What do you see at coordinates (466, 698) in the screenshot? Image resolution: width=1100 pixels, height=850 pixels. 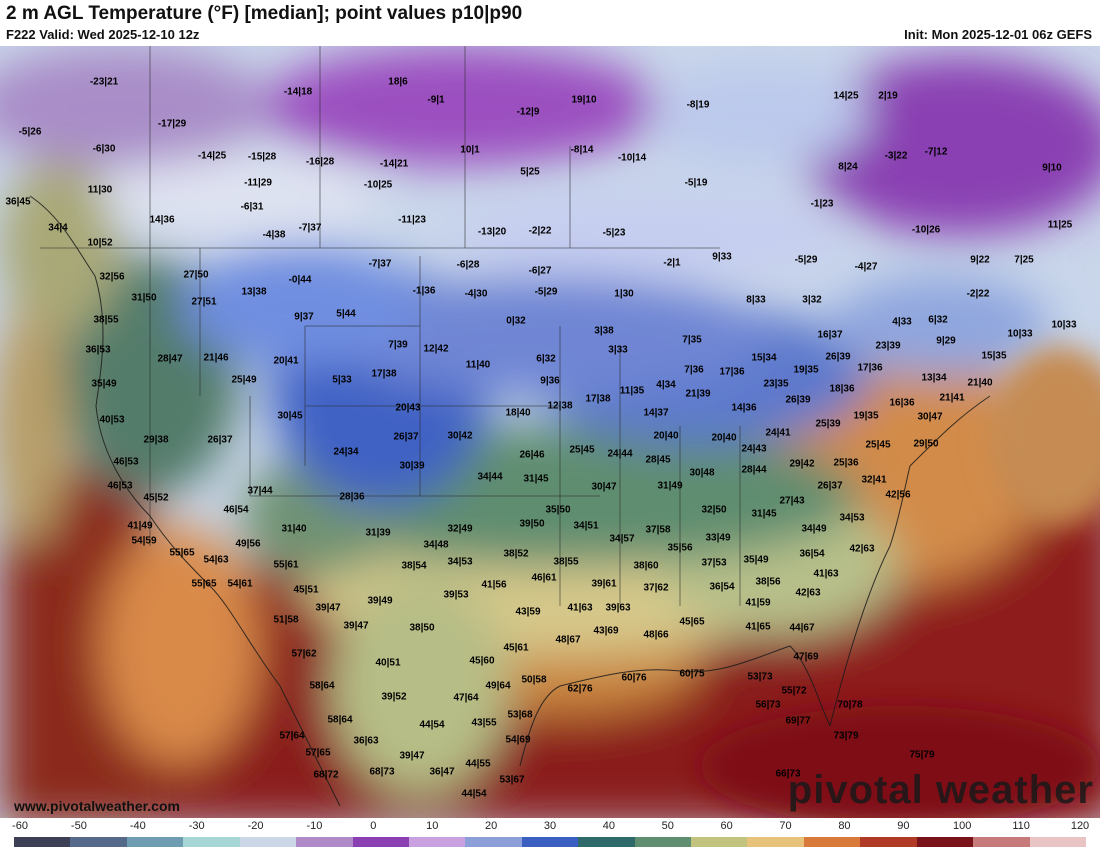 I see `point-value: 47|64` at bounding box center [466, 698].